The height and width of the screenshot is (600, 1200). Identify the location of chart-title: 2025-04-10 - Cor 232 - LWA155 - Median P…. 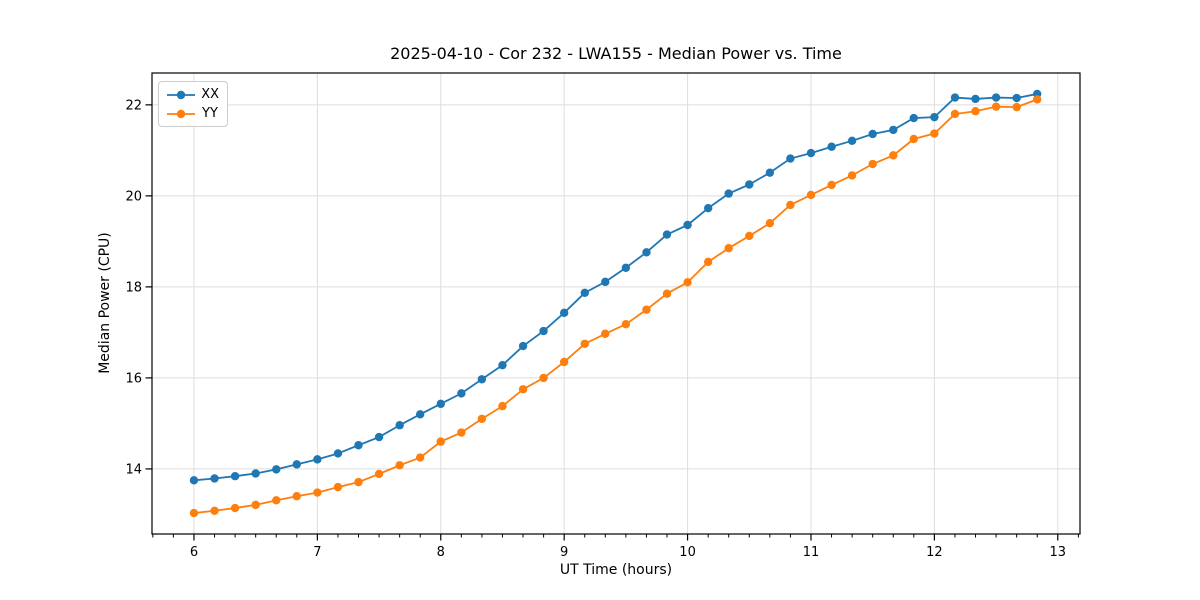
(616, 53).